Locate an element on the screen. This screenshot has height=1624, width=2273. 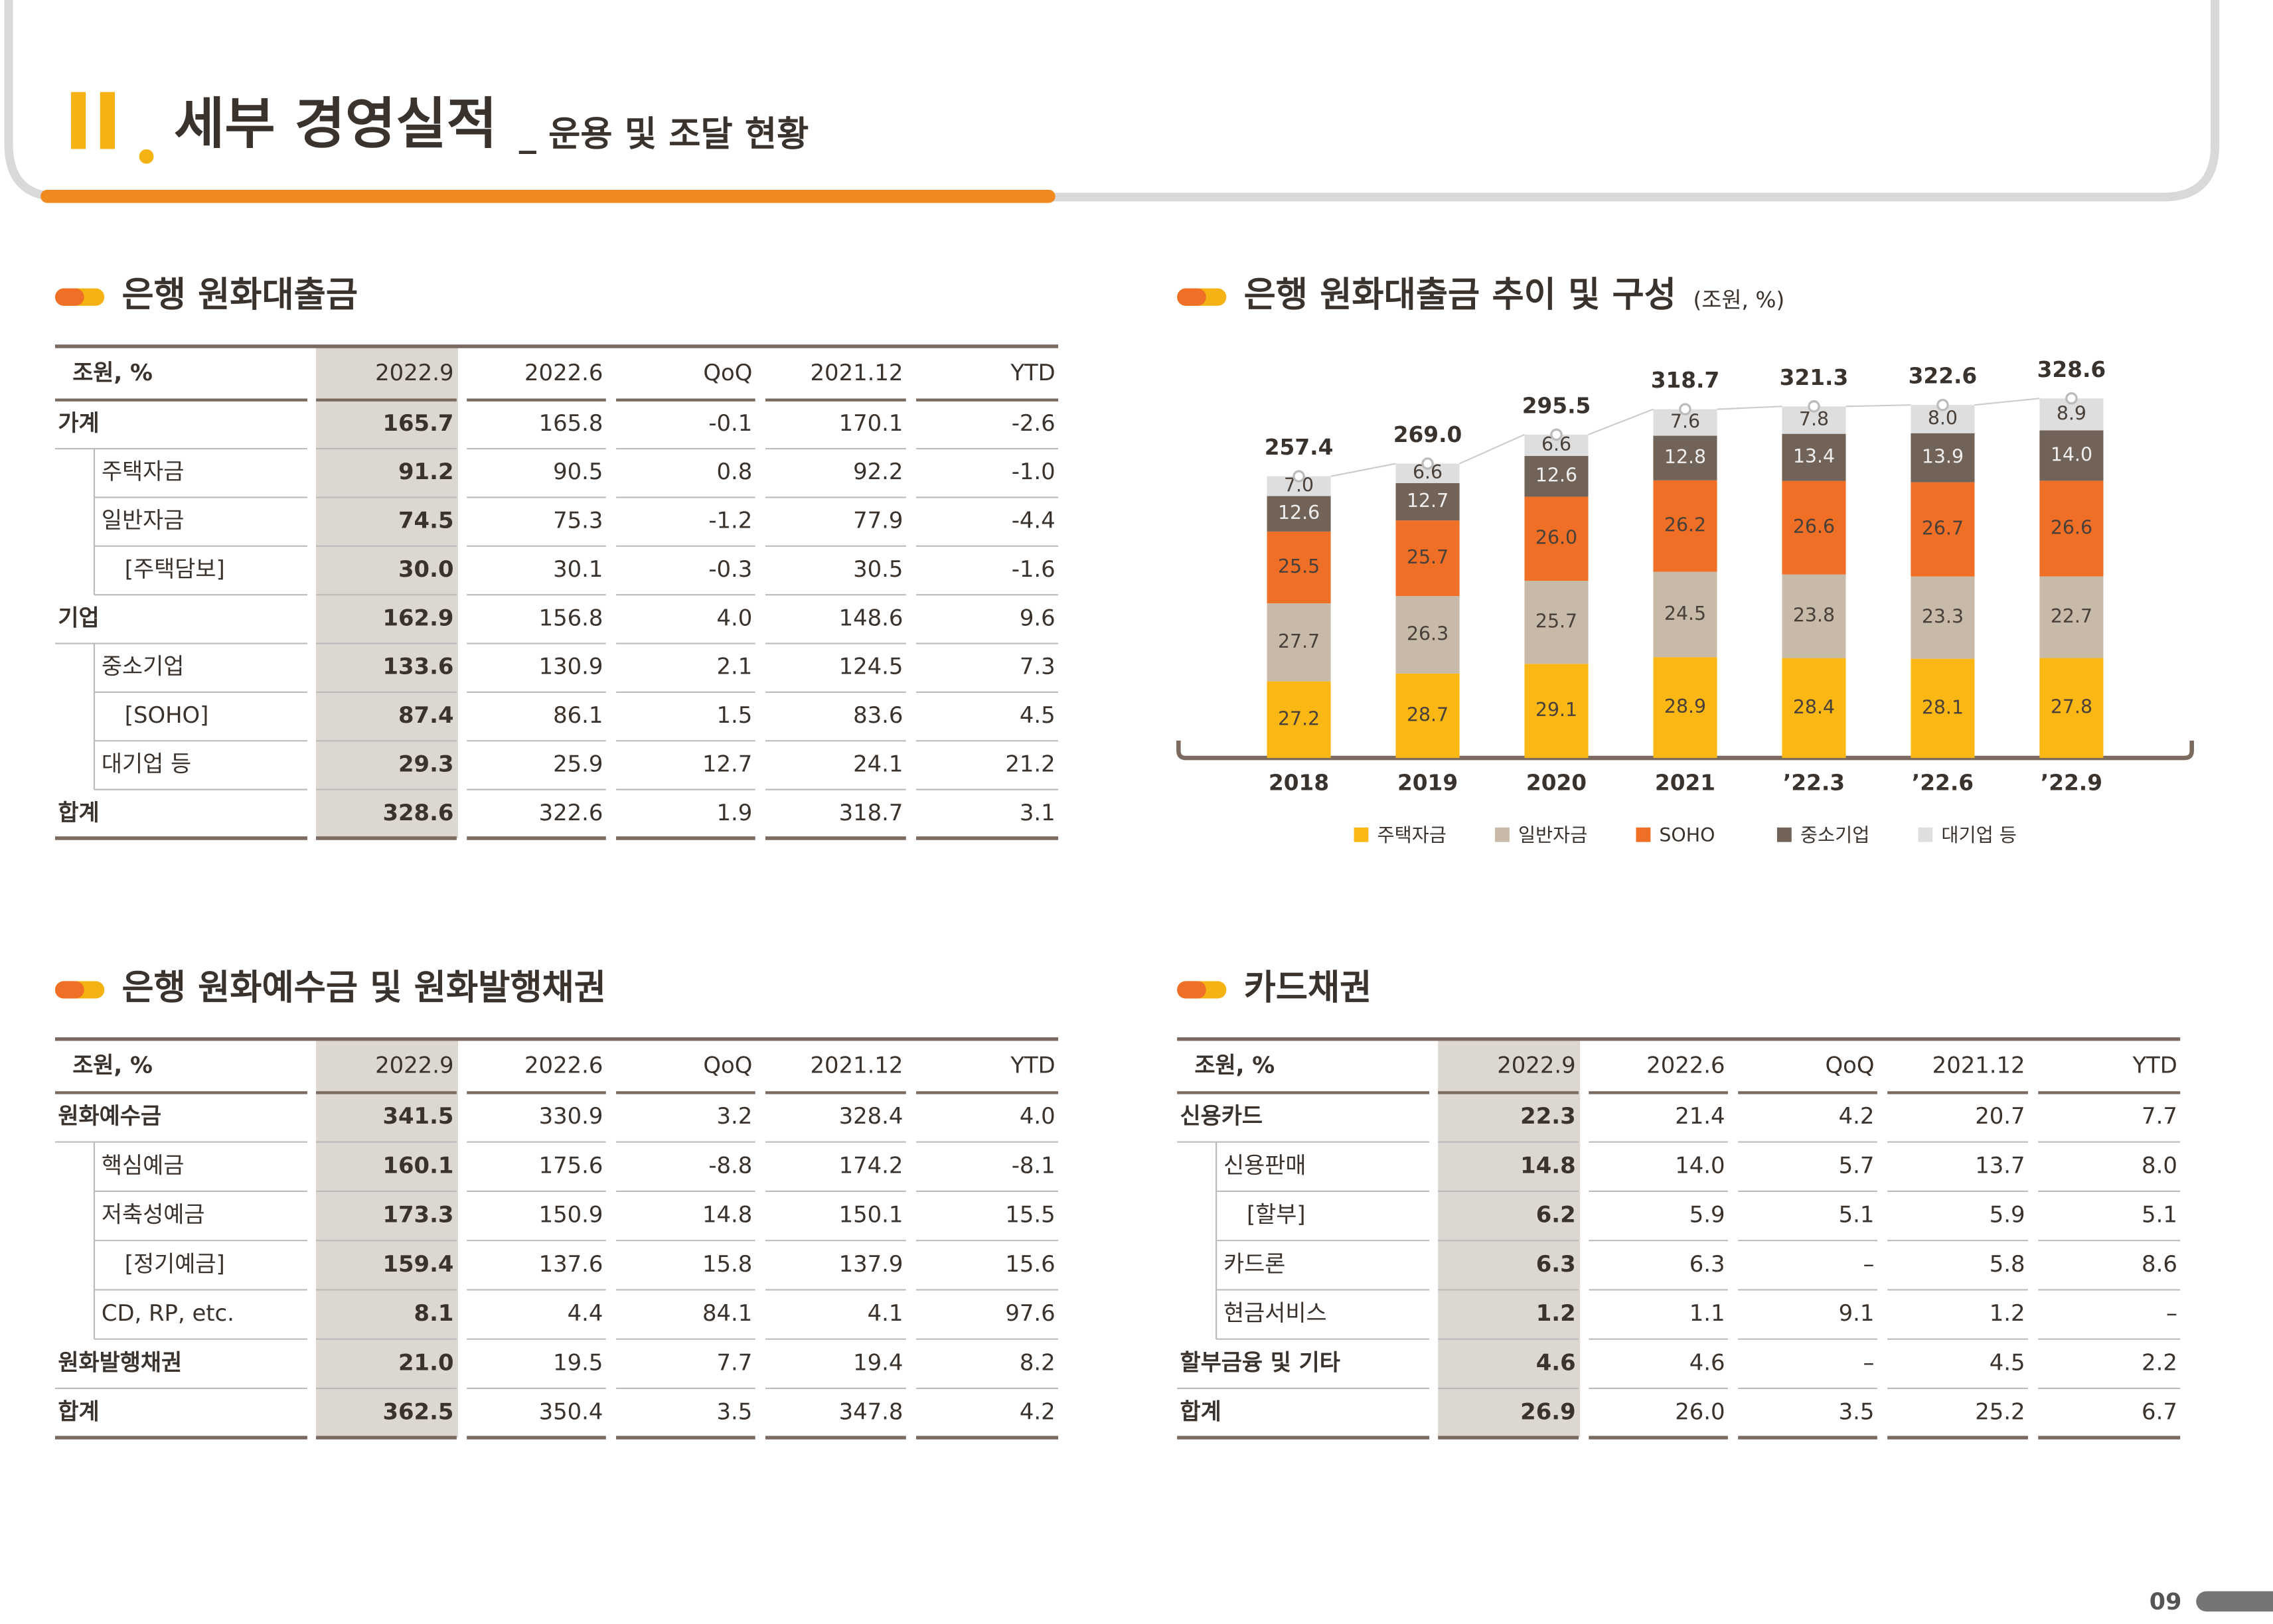
table-value: 362.5 is located at coordinates (417, 1412).